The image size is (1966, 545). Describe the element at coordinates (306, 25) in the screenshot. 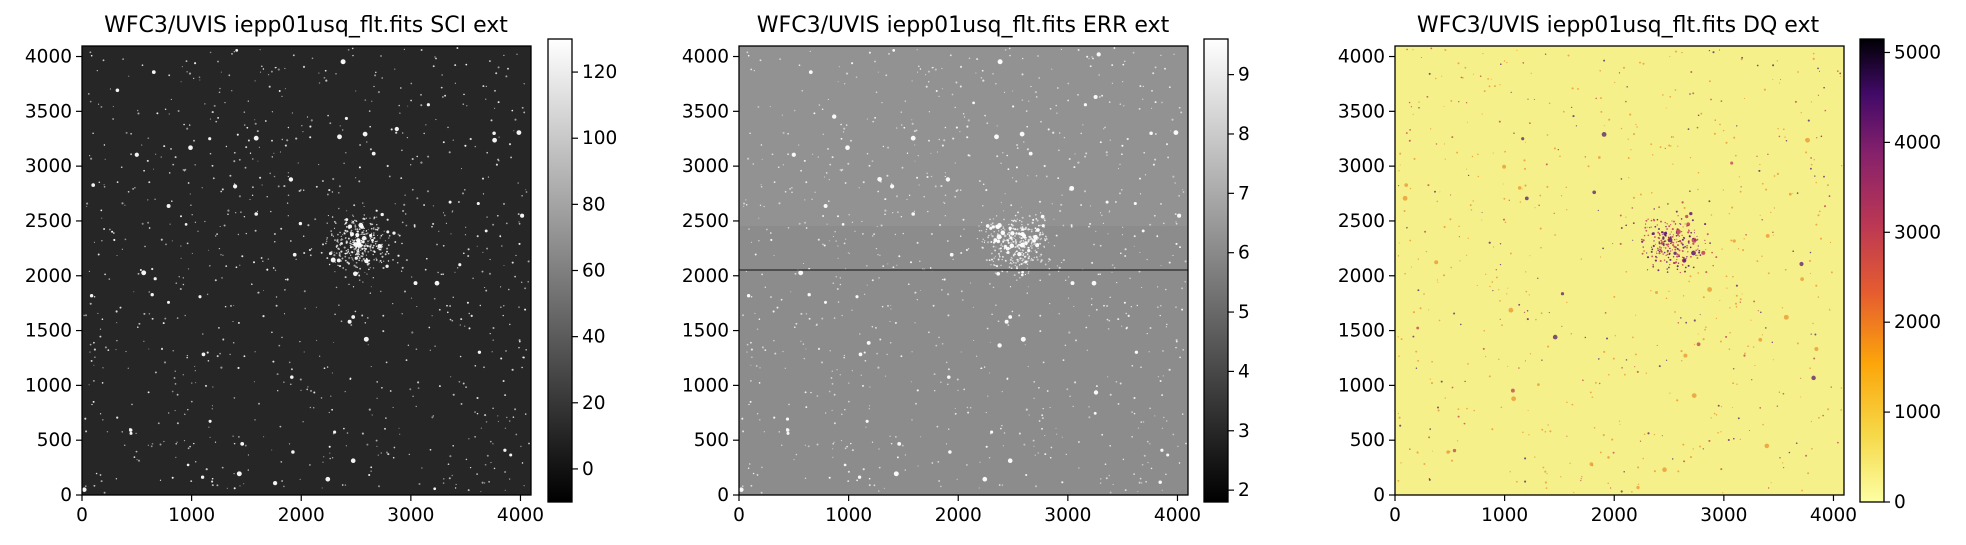

I see `panel-title: WFC3/UVIS iepp01usq_flt.fits SCI ext` at that location.